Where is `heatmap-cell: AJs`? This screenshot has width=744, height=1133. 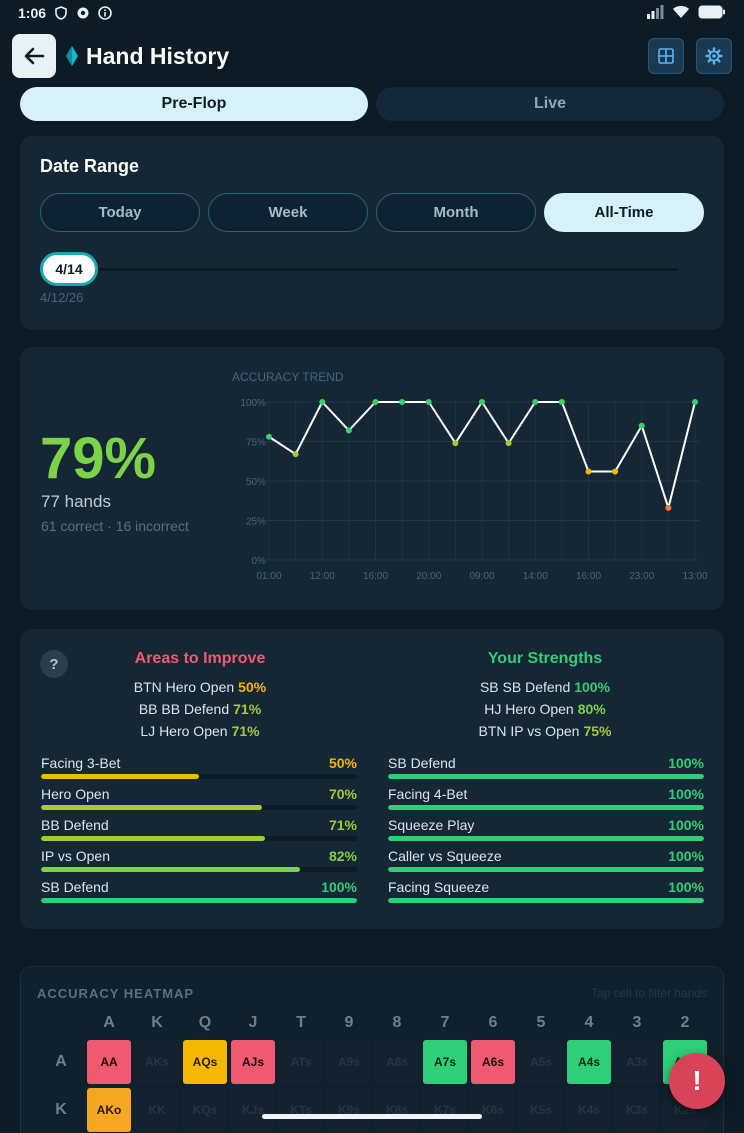
heatmap-cell: AJs is located at coordinates (253, 1062).